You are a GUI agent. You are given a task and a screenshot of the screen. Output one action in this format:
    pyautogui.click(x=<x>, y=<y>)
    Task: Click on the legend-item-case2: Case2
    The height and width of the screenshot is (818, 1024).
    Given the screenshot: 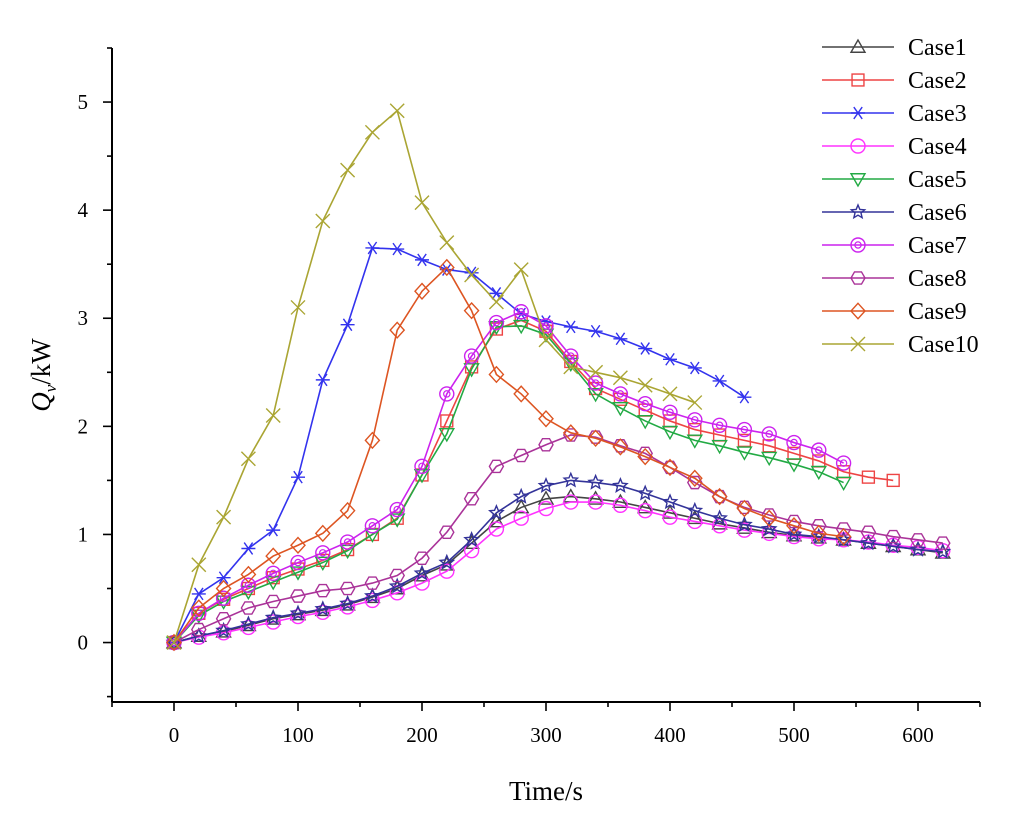 What is the action you would take?
    pyautogui.click(x=894, y=81)
    